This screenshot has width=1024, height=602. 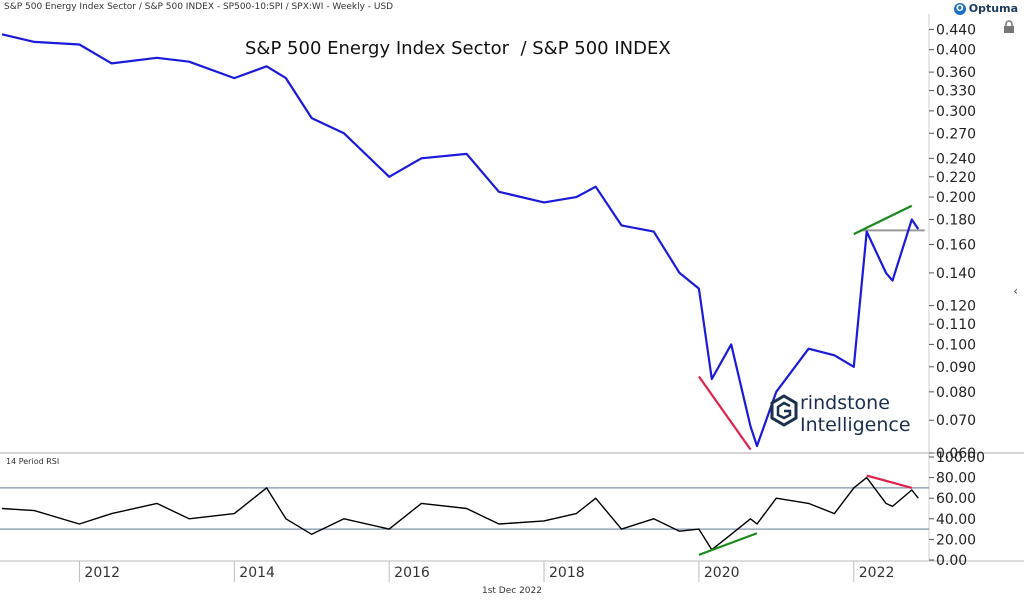 I want to click on x-tick-label: 2016, so click(x=412, y=573).